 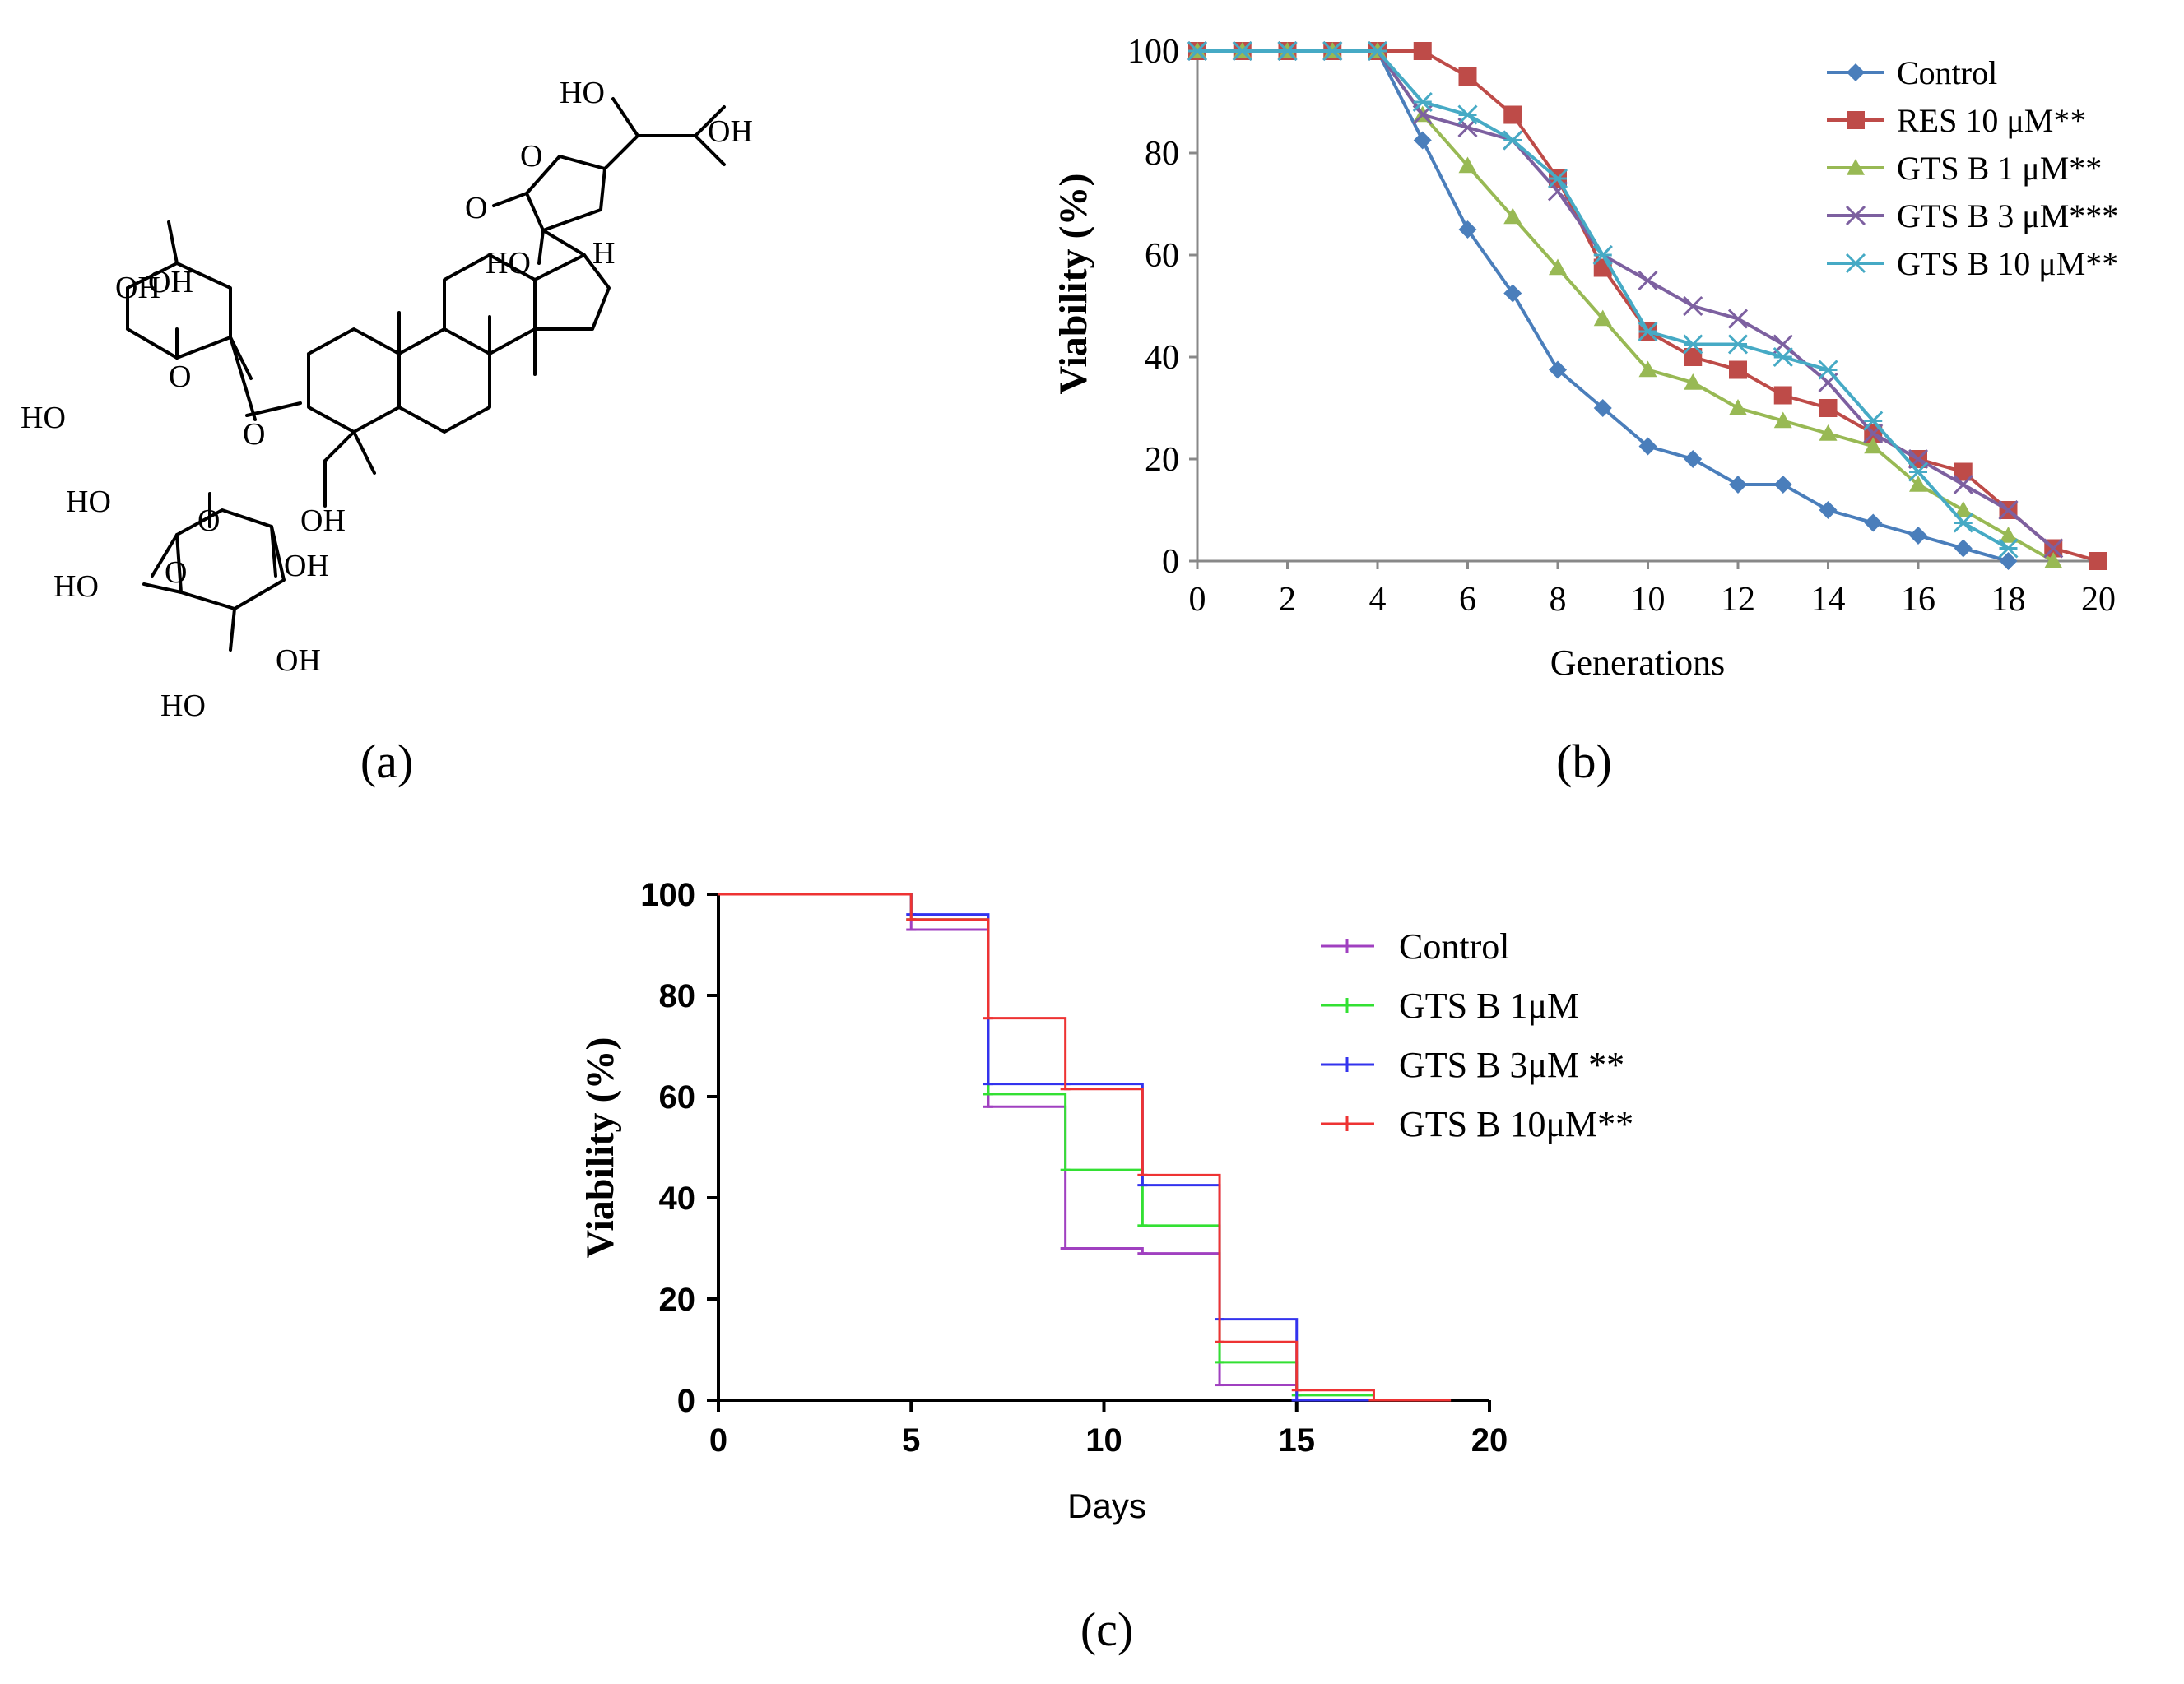 I want to click on x-tick-label-b: 0, so click(x=1197, y=600).